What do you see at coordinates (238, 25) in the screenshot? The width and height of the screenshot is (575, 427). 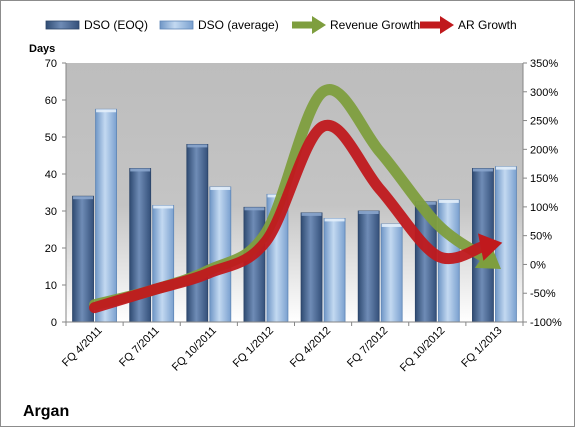 I see `legend-label-dso-average: DSO (average)` at bounding box center [238, 25].